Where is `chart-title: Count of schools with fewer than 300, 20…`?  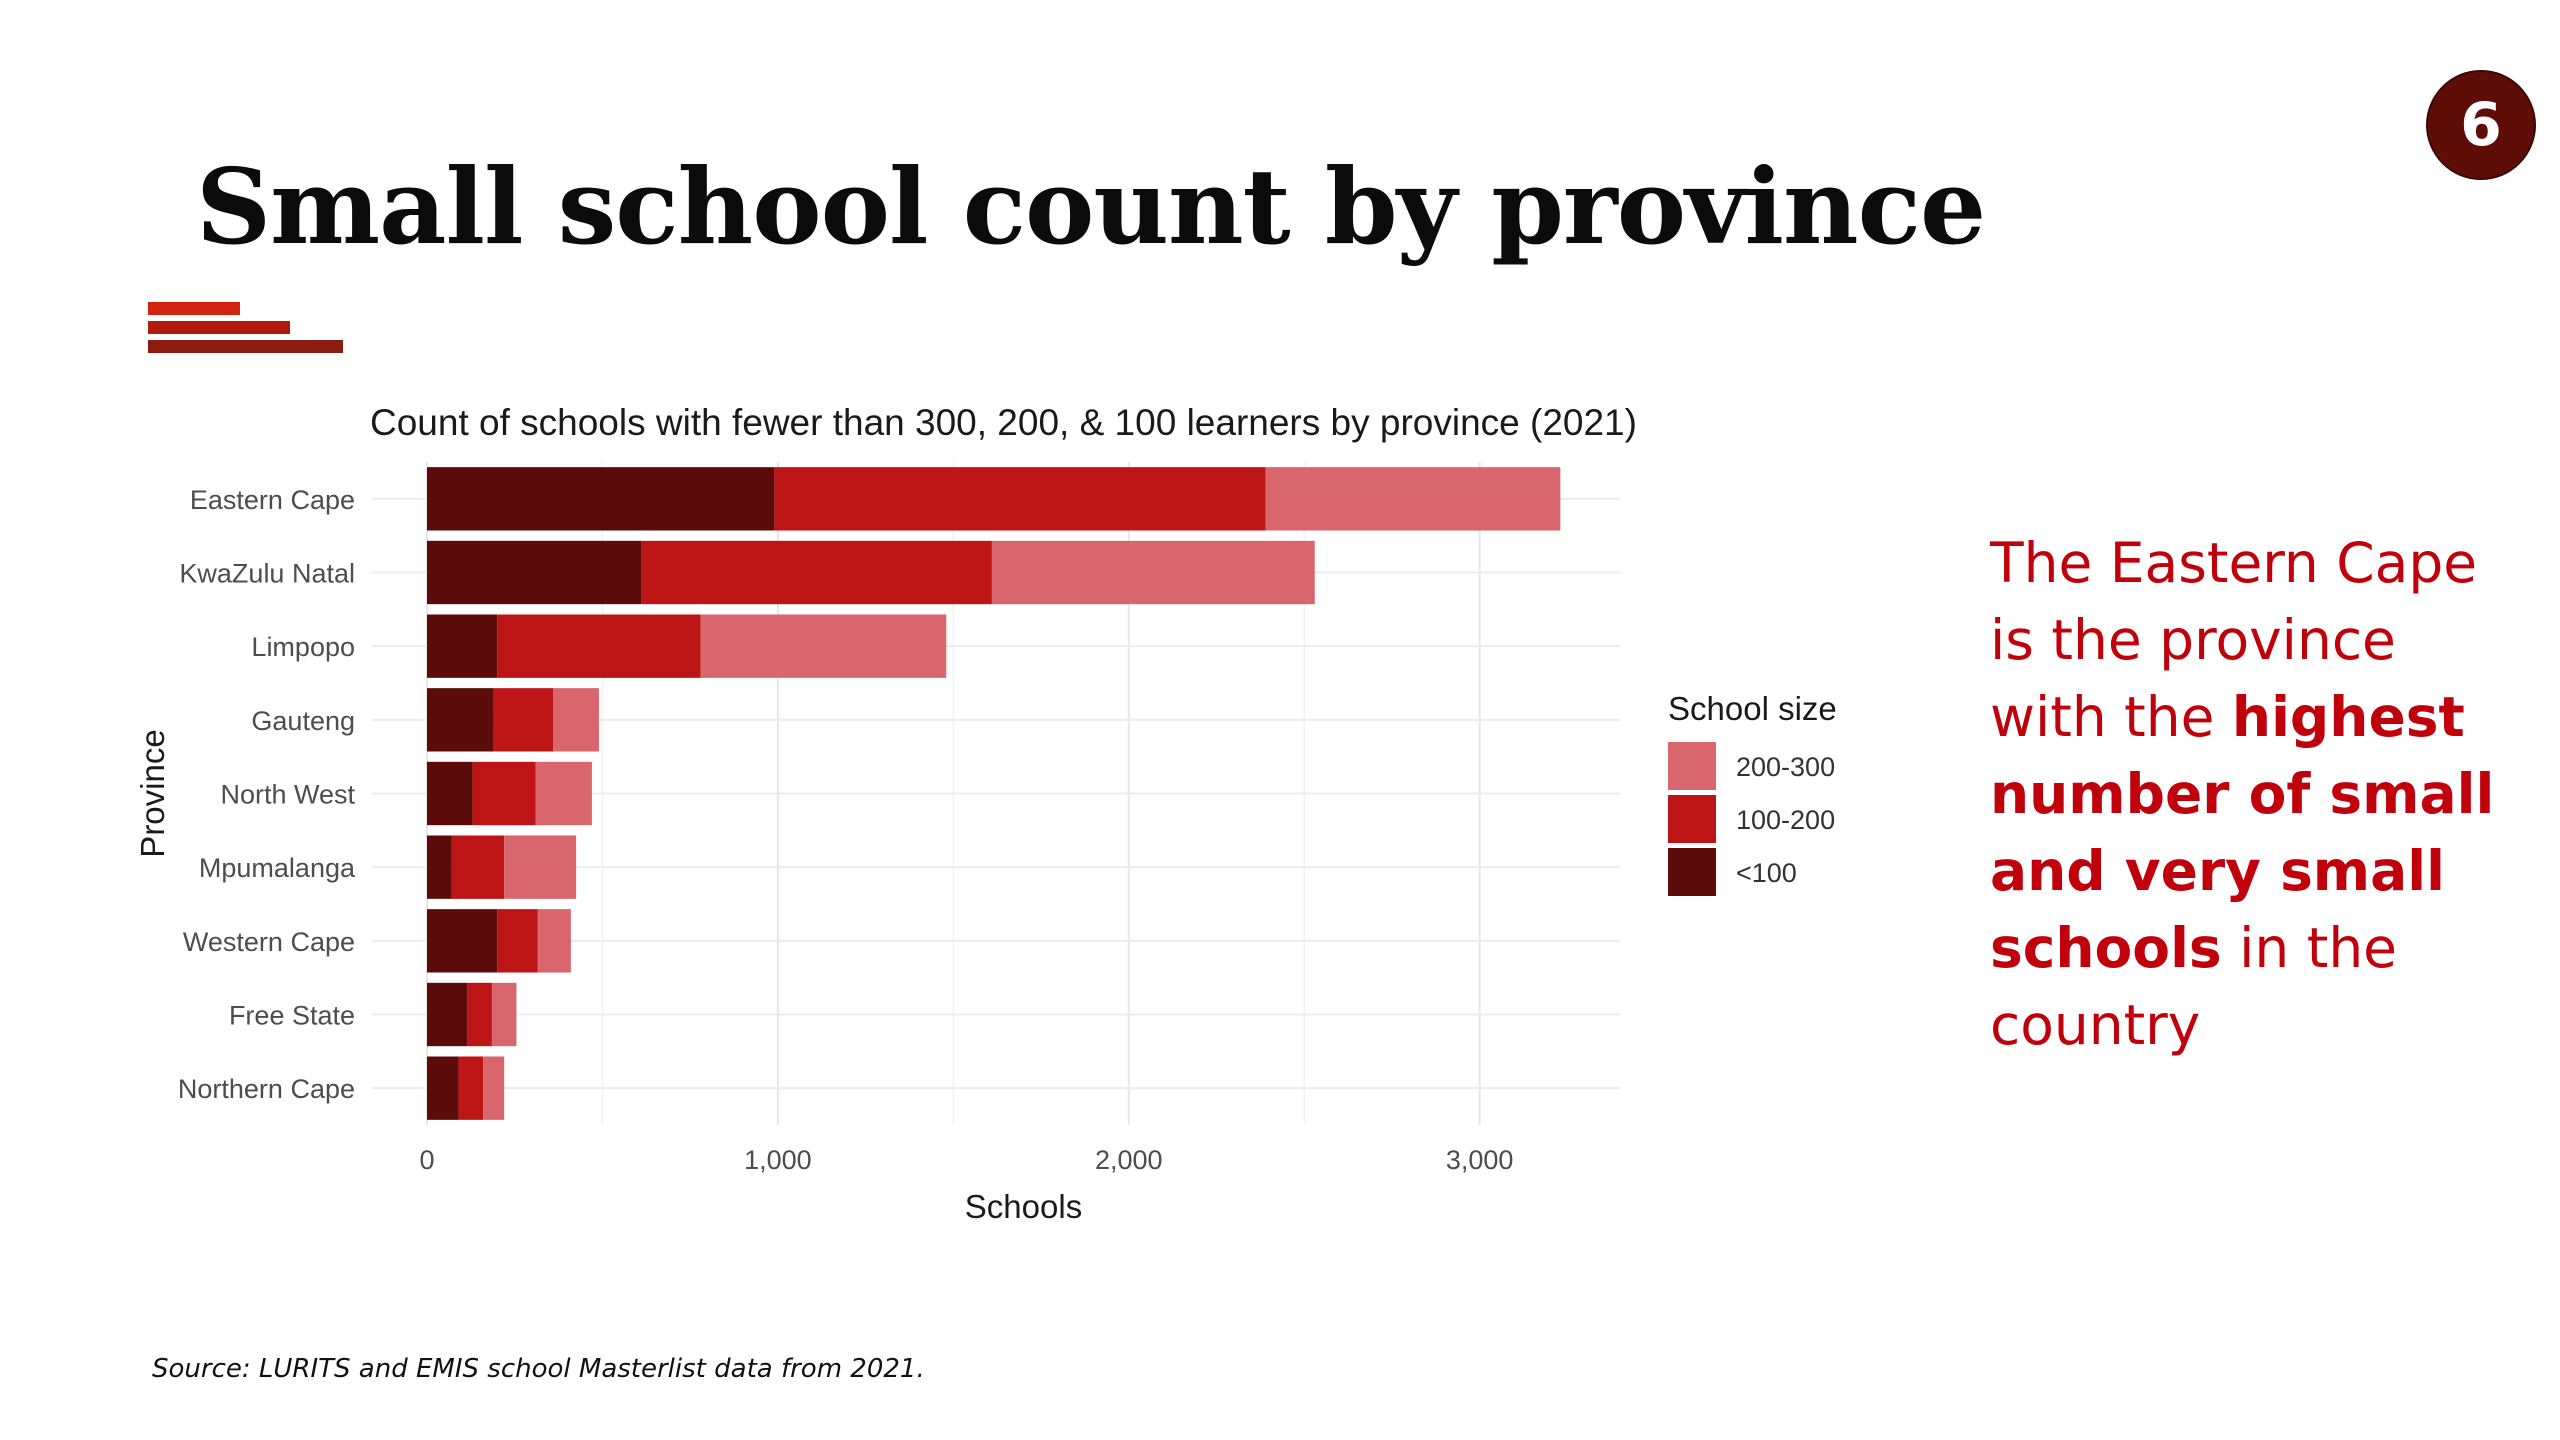
chart-title: Count of schools with fewer than 300, 20… is located at coordinates (1003, 422).